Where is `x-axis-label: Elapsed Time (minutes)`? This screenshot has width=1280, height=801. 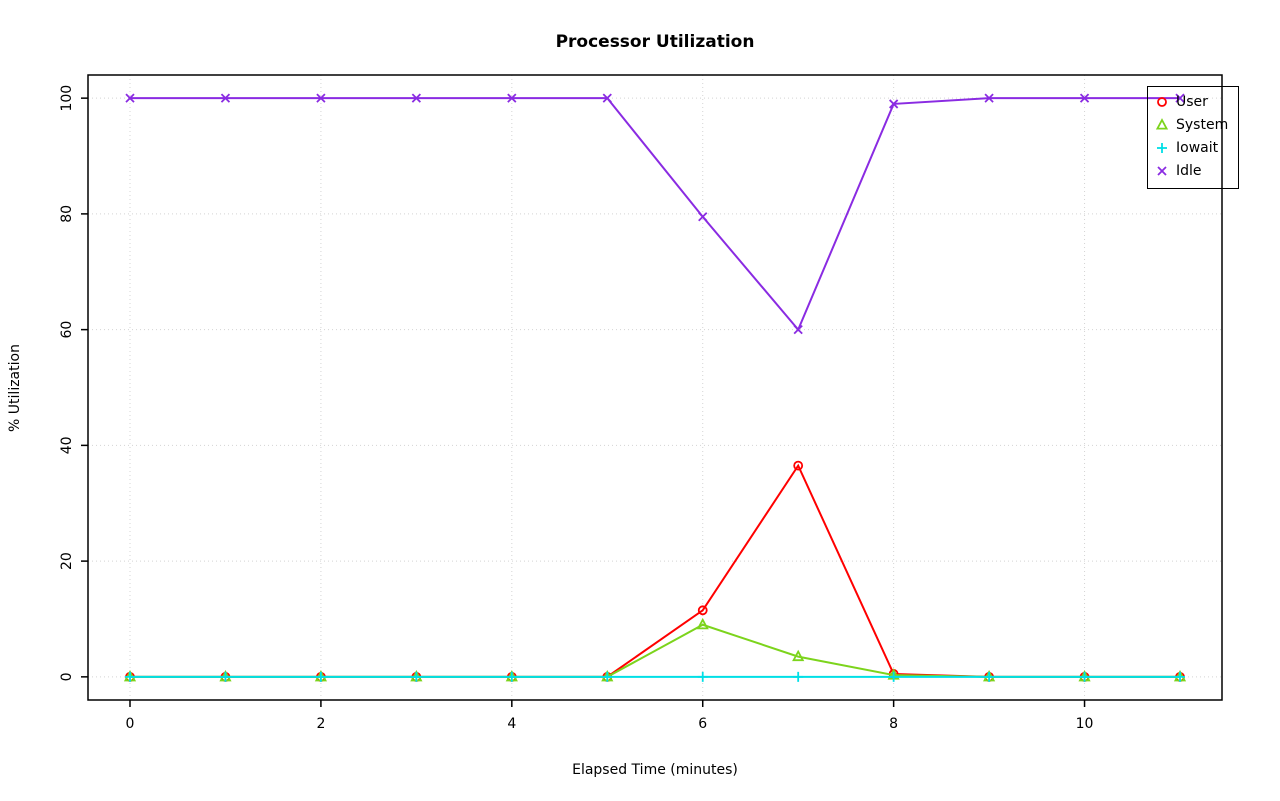
x-axis-label: Elapsed Time (minutes) is located at coordinates (655, 770).